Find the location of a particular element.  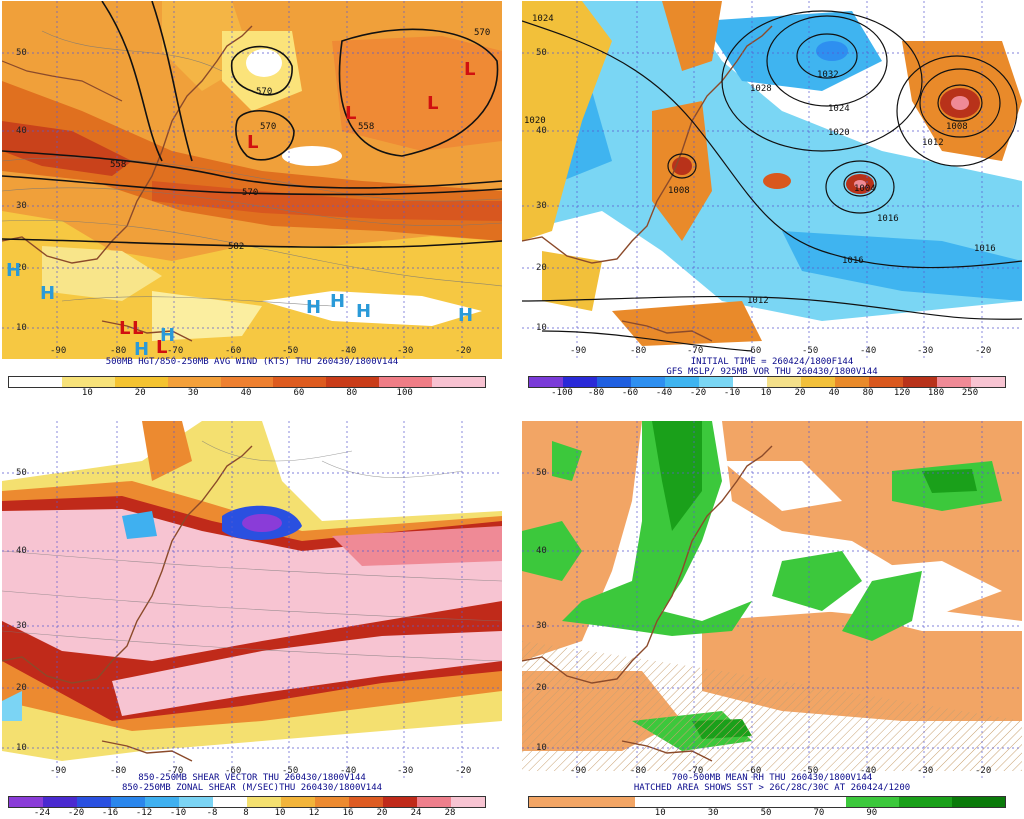

lat-label-40: 40 is located at coordinates (21, 551).